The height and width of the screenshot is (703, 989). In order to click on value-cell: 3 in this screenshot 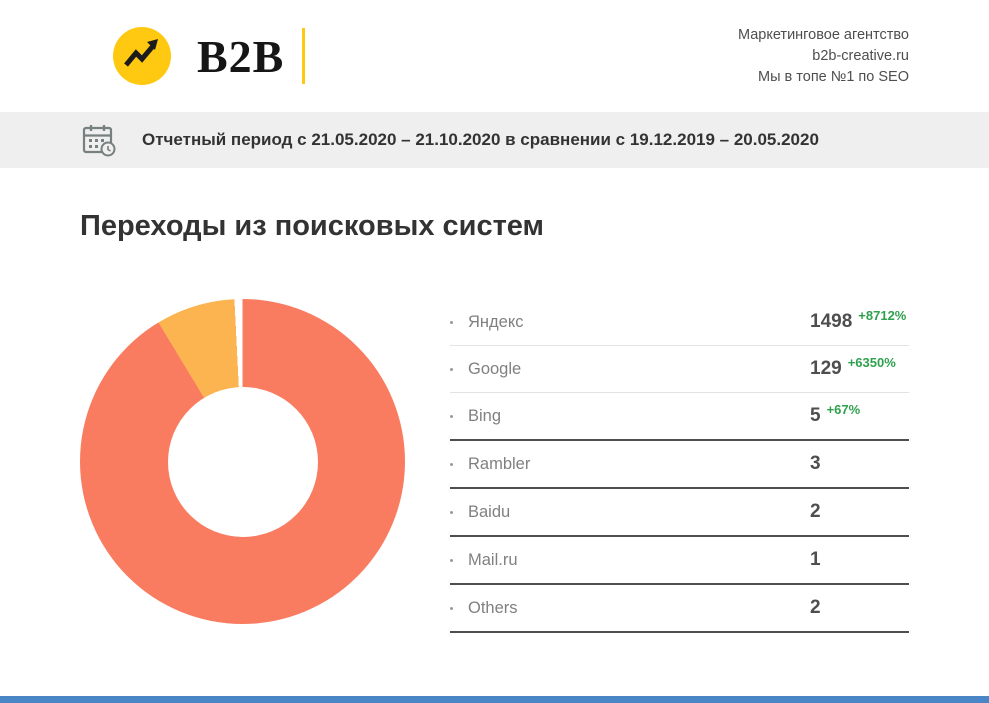, I will do `click(859, 464)`.